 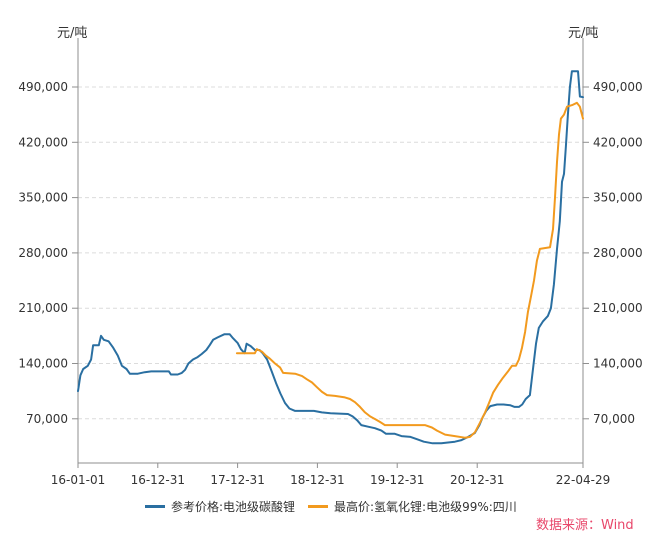 I want to click on y-tick-label-left: 210,000, so click(x=43, y=308).